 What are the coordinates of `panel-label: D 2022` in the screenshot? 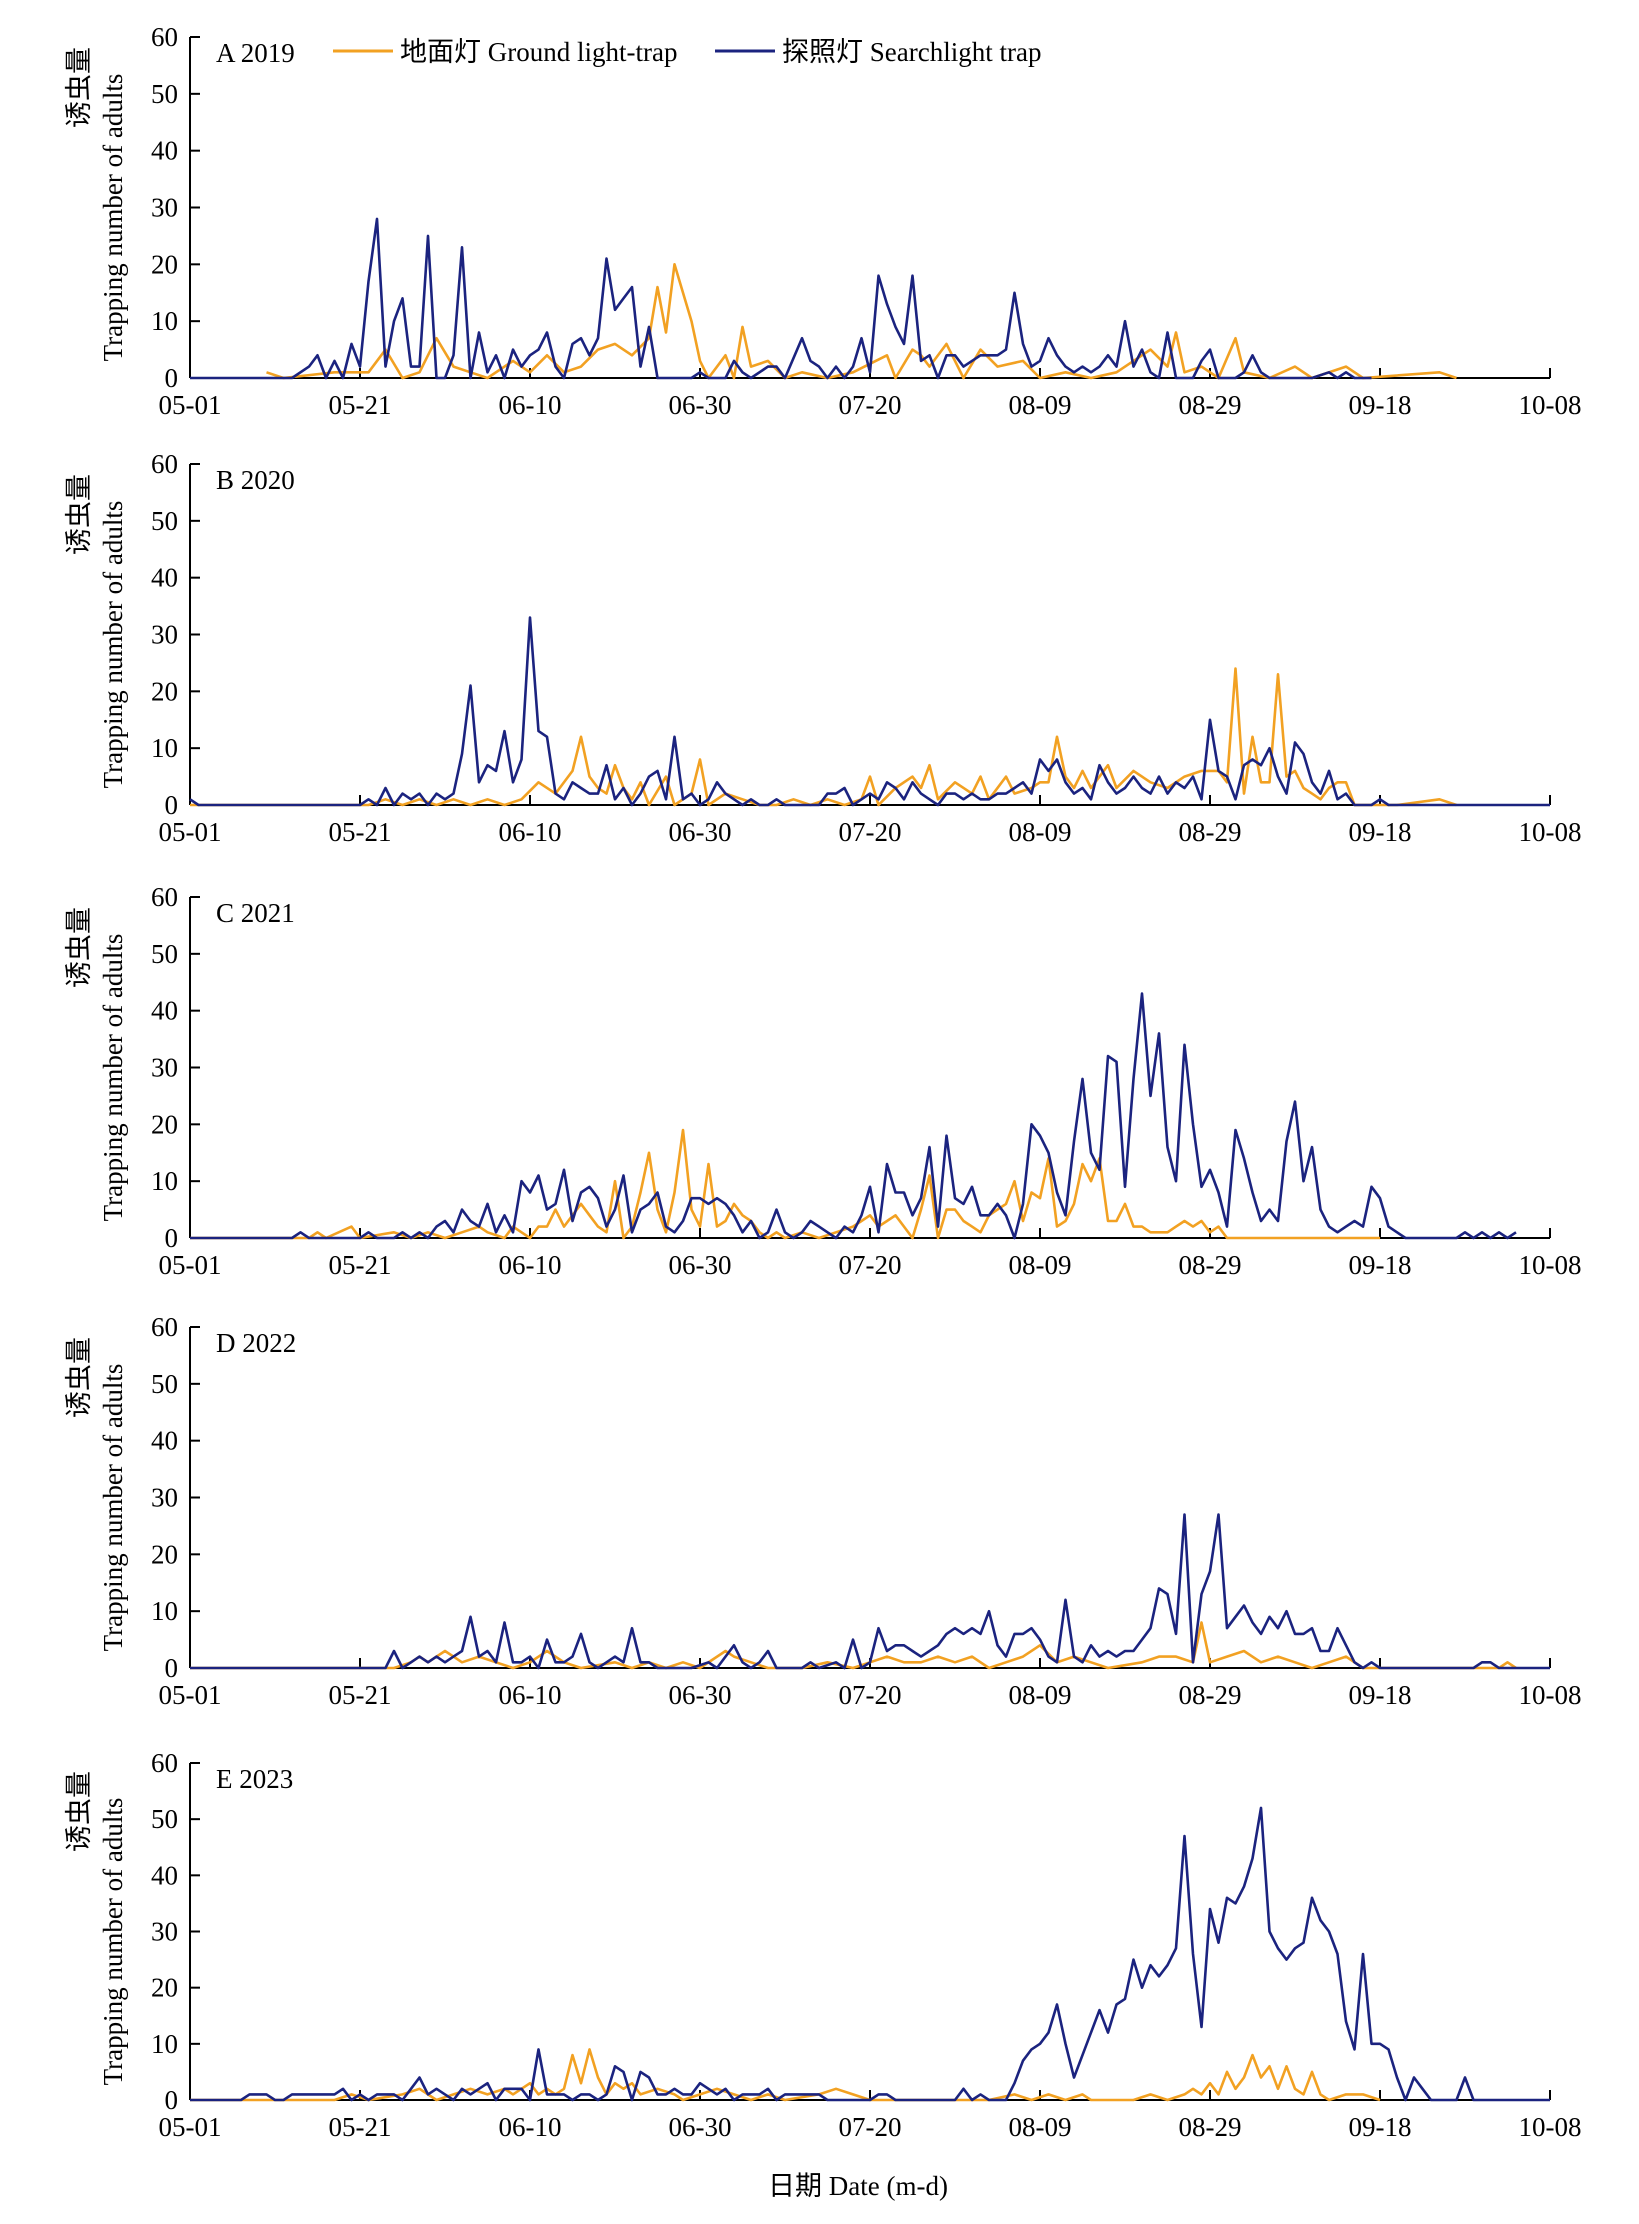 It's located at (256, 1343).